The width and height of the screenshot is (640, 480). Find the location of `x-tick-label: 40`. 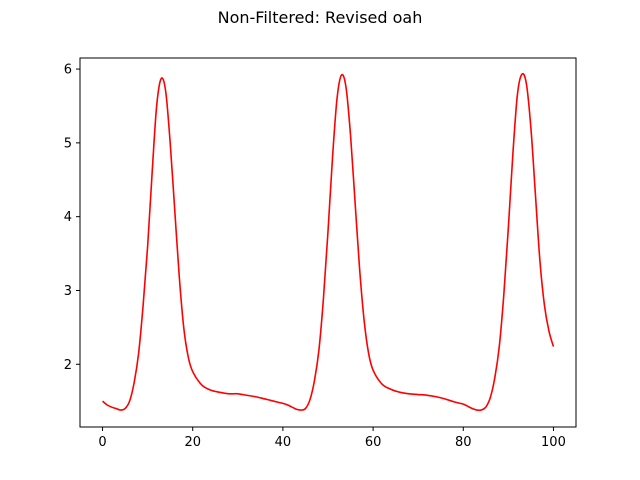

x-tick-label: 40 is located at coordinates (283, 442).